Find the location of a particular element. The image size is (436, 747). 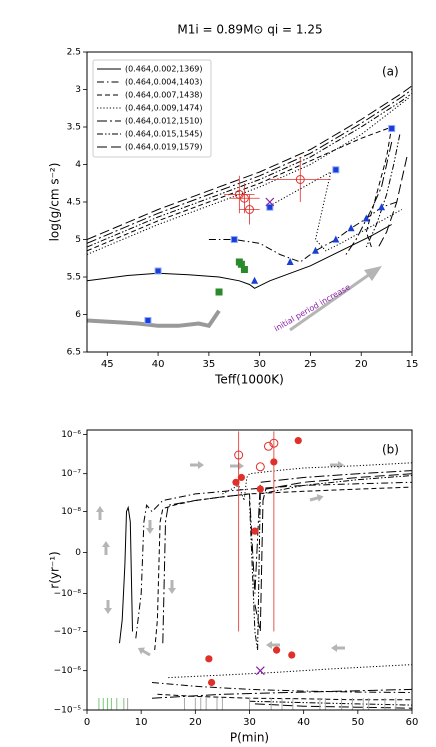

period-arrow is located at coordinates (335, 299).